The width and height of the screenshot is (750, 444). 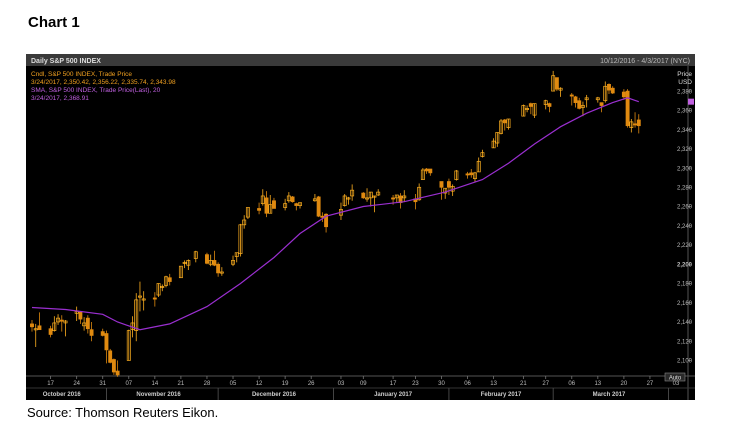 I want to click on chart-source-note: Source: Thomson Reuters Eikon., so click(x=123, y=412).